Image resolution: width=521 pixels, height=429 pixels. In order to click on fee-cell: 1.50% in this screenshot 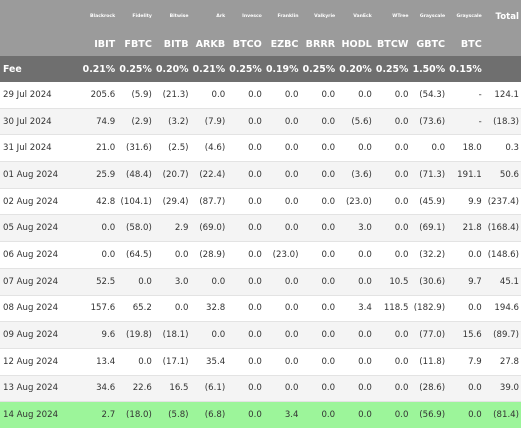, I will do `click(429, 69)`.